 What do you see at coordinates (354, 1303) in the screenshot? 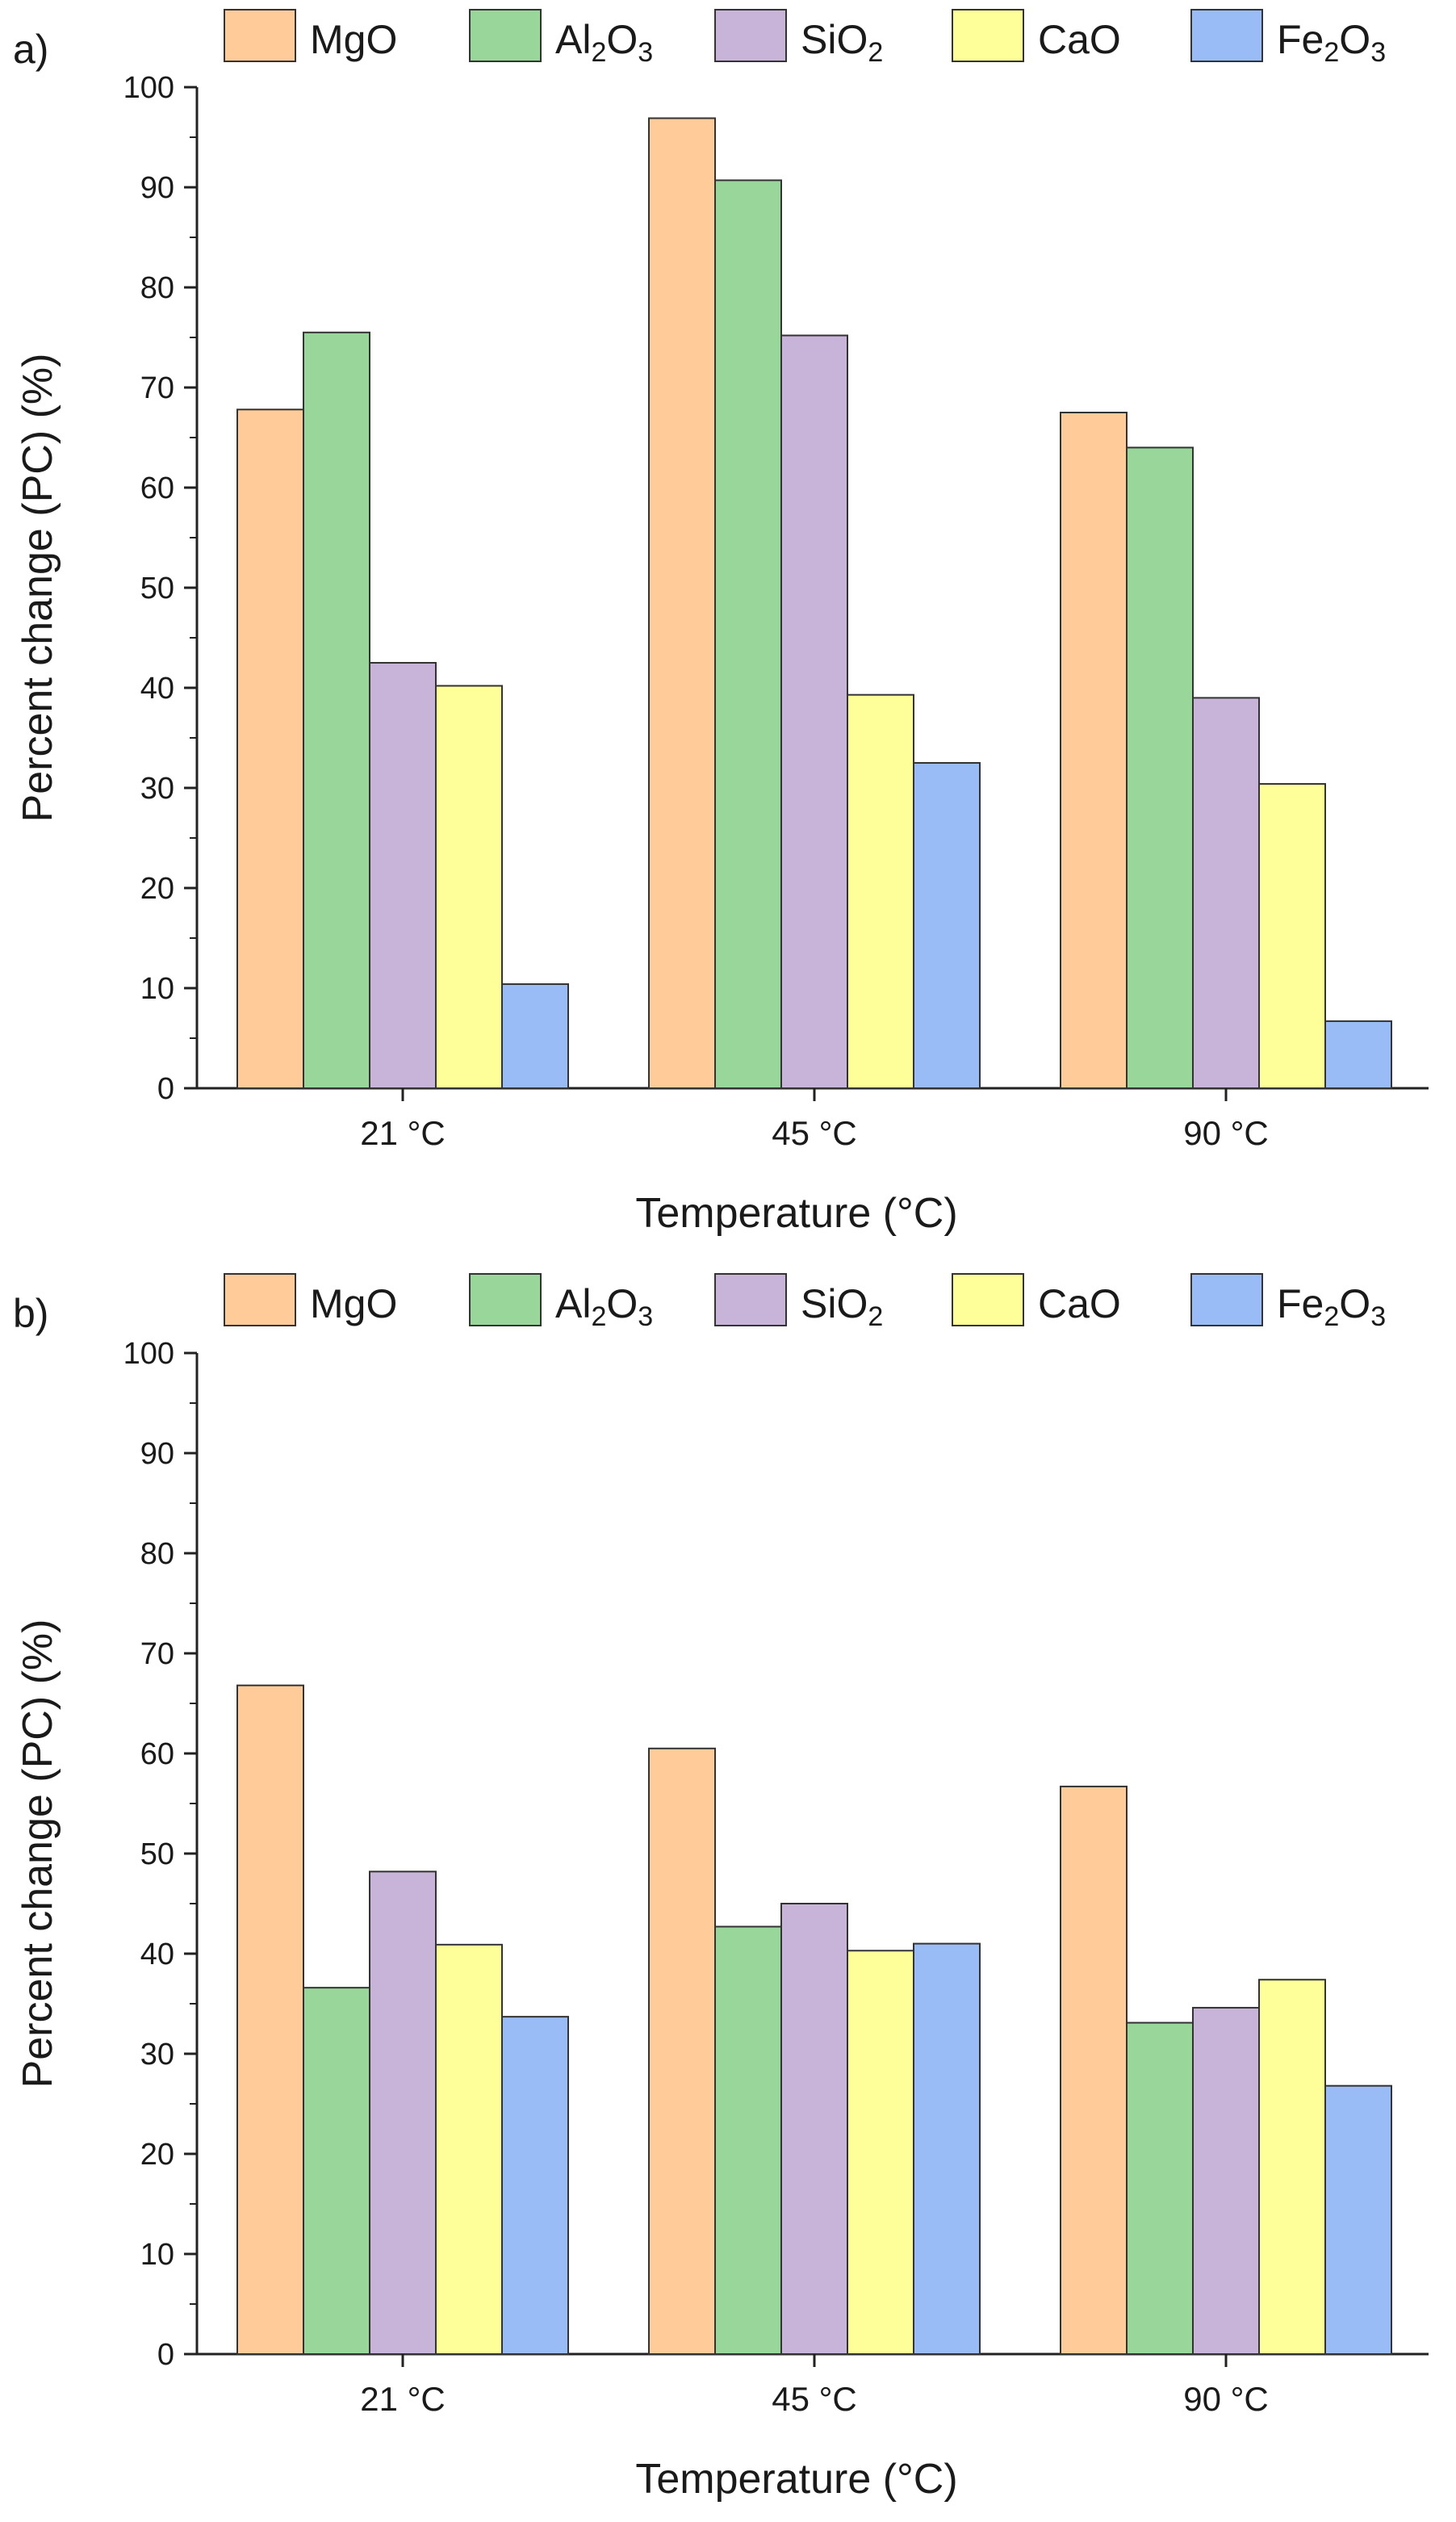
I see `legend-label-mgo: MgO` at bounding box center [354, 1303].